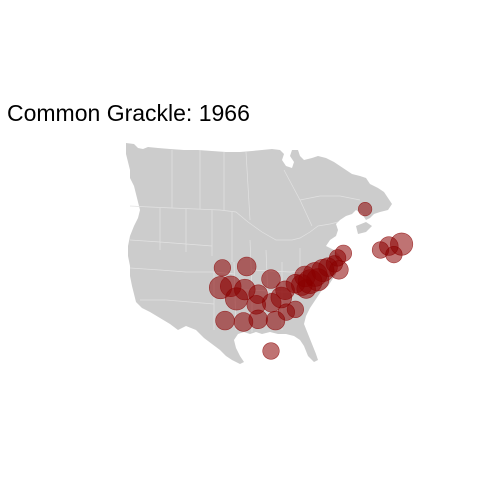  Describe the element at coordinates (234, 223) in the screenshot. I see `us-canada-border` at that location.